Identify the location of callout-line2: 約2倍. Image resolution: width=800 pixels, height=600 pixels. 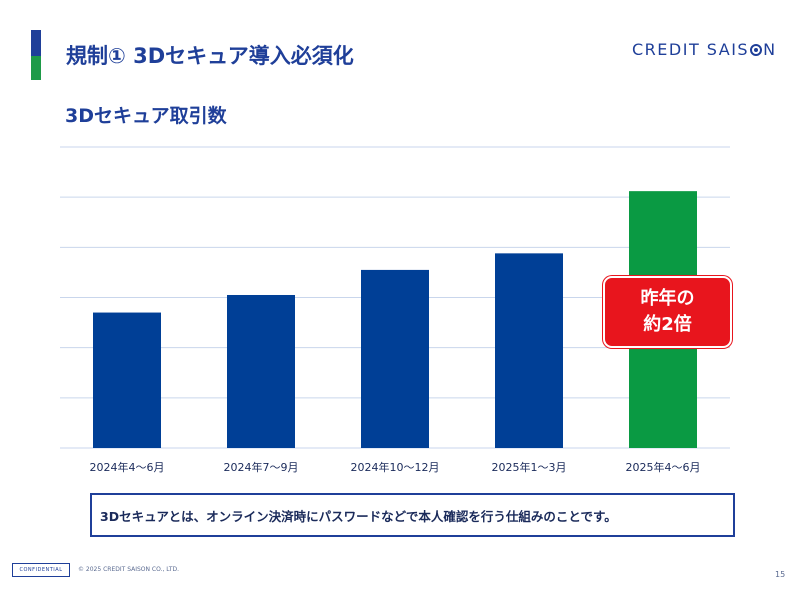
(667, 324).